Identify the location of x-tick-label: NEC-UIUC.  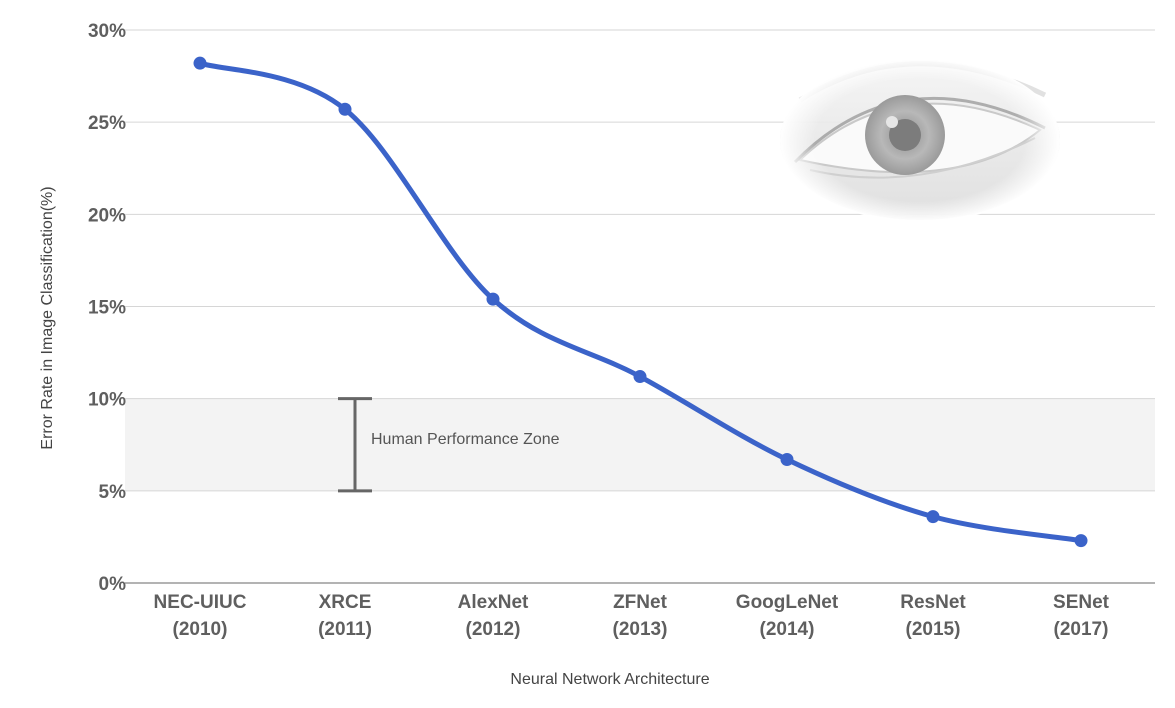
(200, 602).